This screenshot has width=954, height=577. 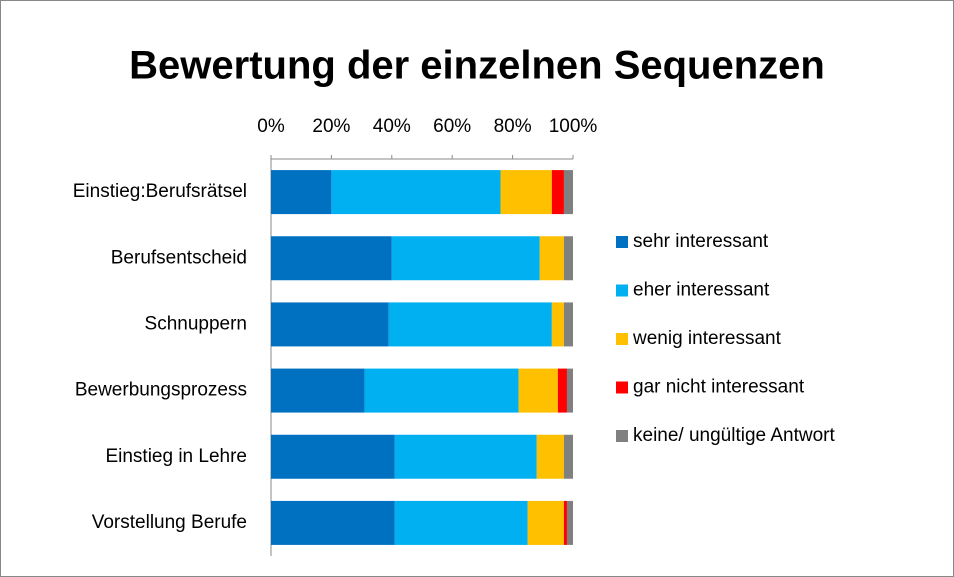 What do you see at coordinates (513, 126) in the screenshot?
I see `x-tick-label: 80%` at bounding box center [513, 126].